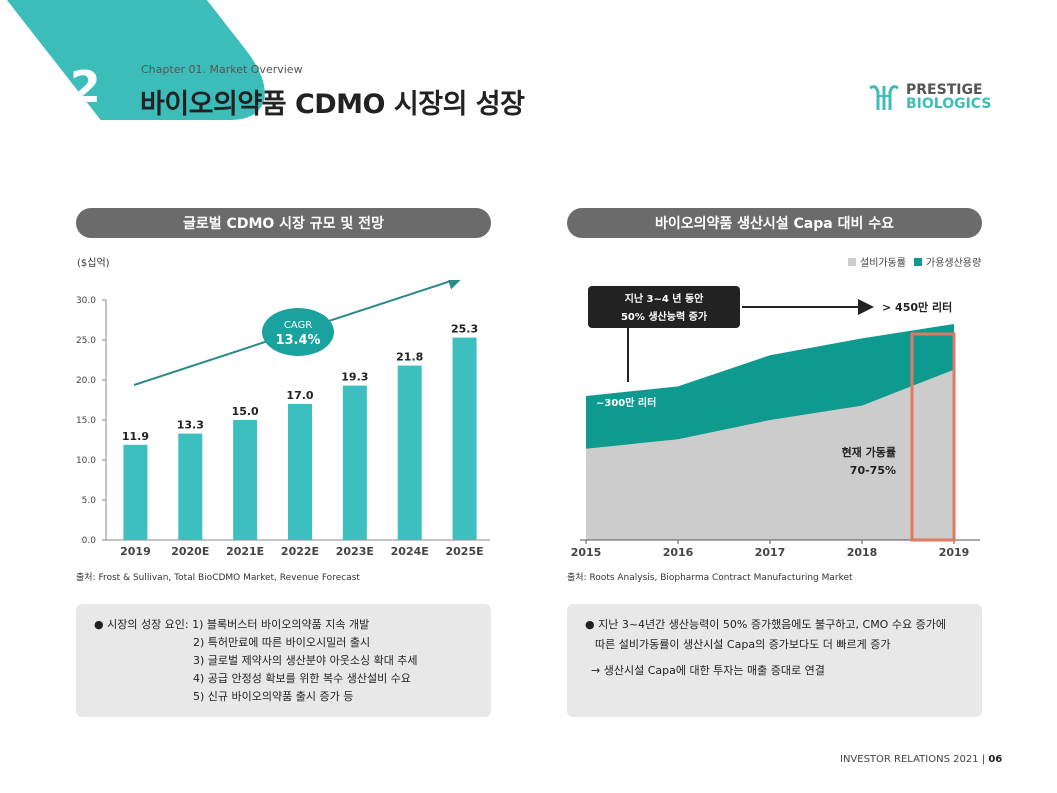 This screenshot has width=1057, height=793. Describe the element at coordinates (665, 298) in the screenshot. I see `callout-line-1: 지난 3~4 년 동안` at that location.